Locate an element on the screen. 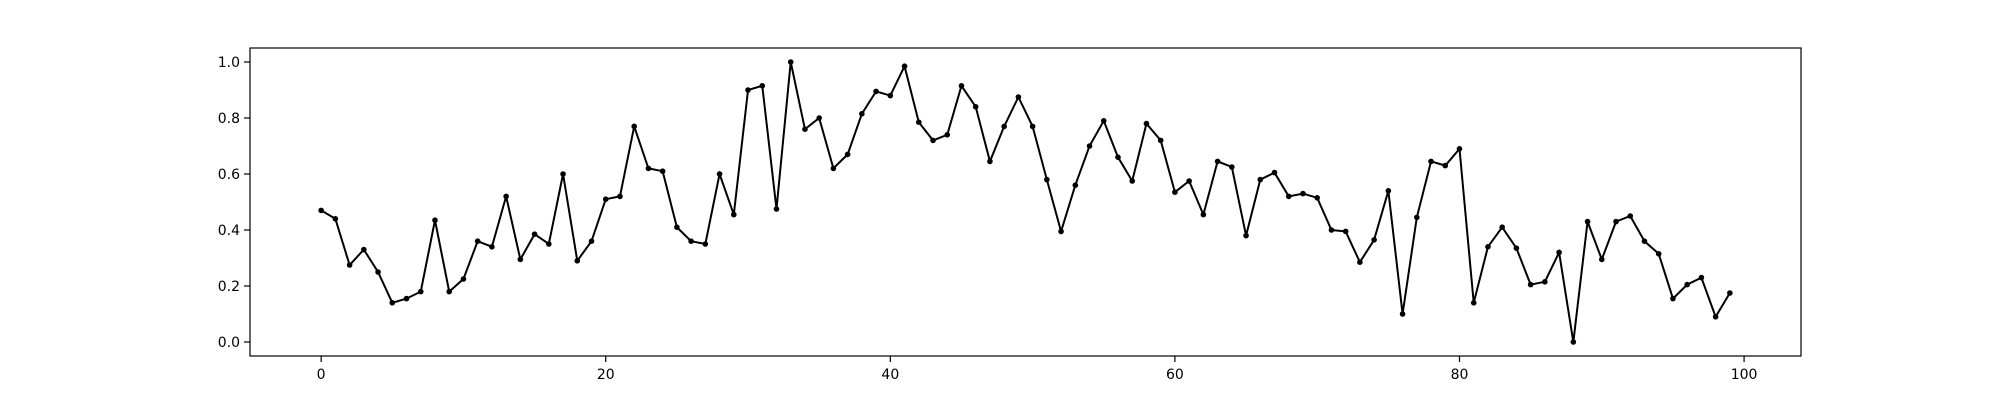  x-tick-label: 0 is located at coordinates (321, 375).